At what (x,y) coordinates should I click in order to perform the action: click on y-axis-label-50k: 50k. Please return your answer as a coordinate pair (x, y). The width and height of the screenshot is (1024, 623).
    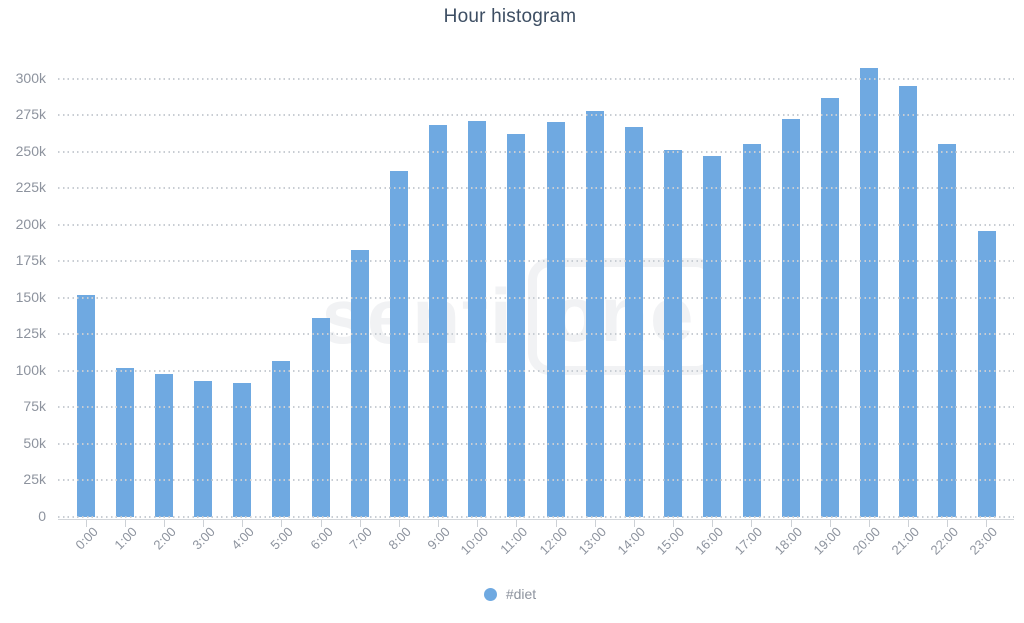
    Looking at the image, I should click on (34, 443).